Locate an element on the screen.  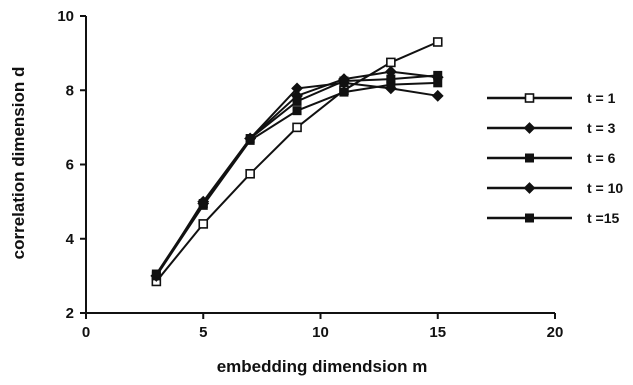
legend-label: t = 10 is located at coordinates (605, 188).